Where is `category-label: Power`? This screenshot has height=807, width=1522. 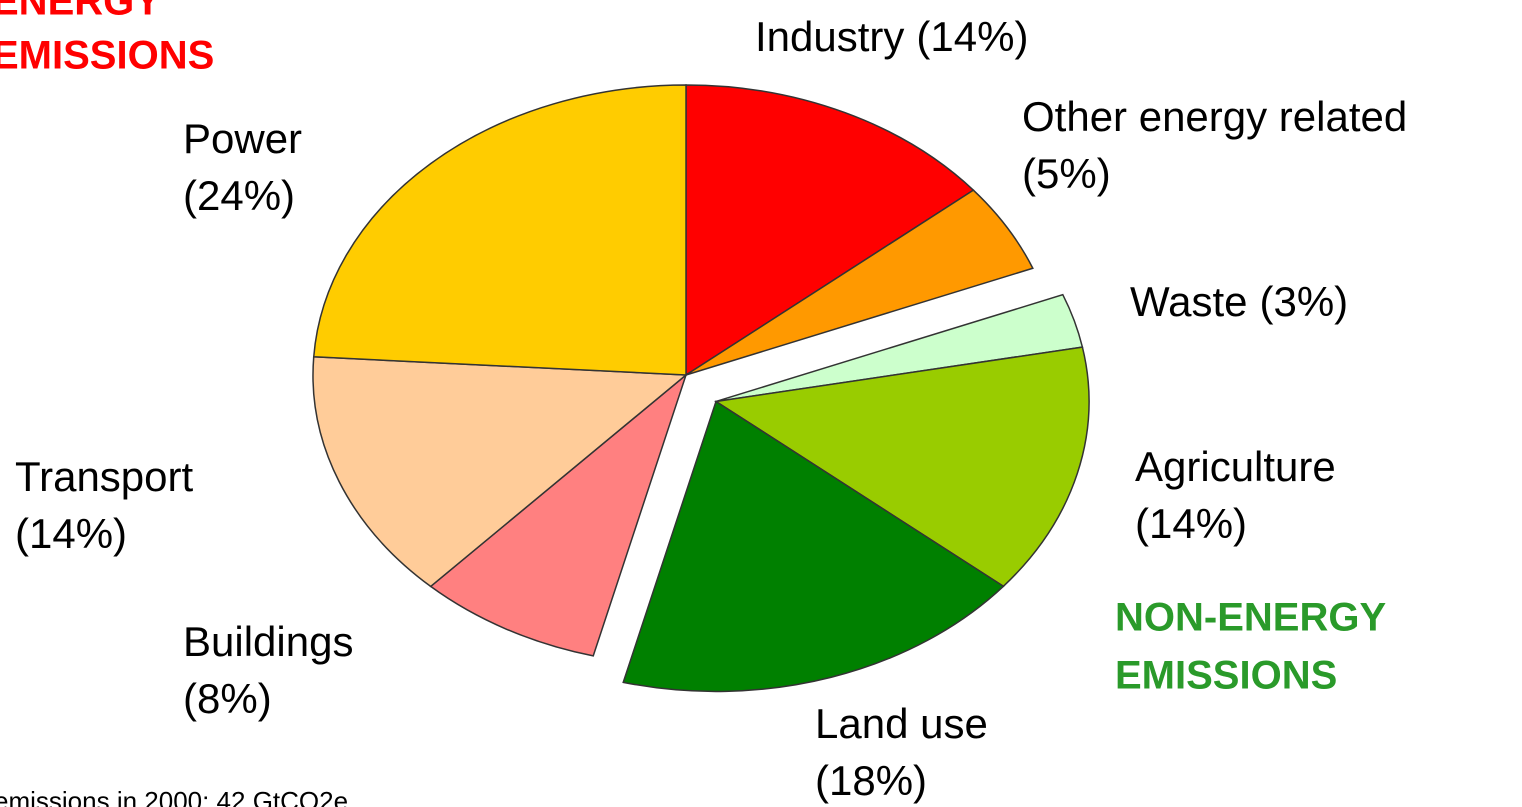 category-label: Power is located at coordinates (242, 138).